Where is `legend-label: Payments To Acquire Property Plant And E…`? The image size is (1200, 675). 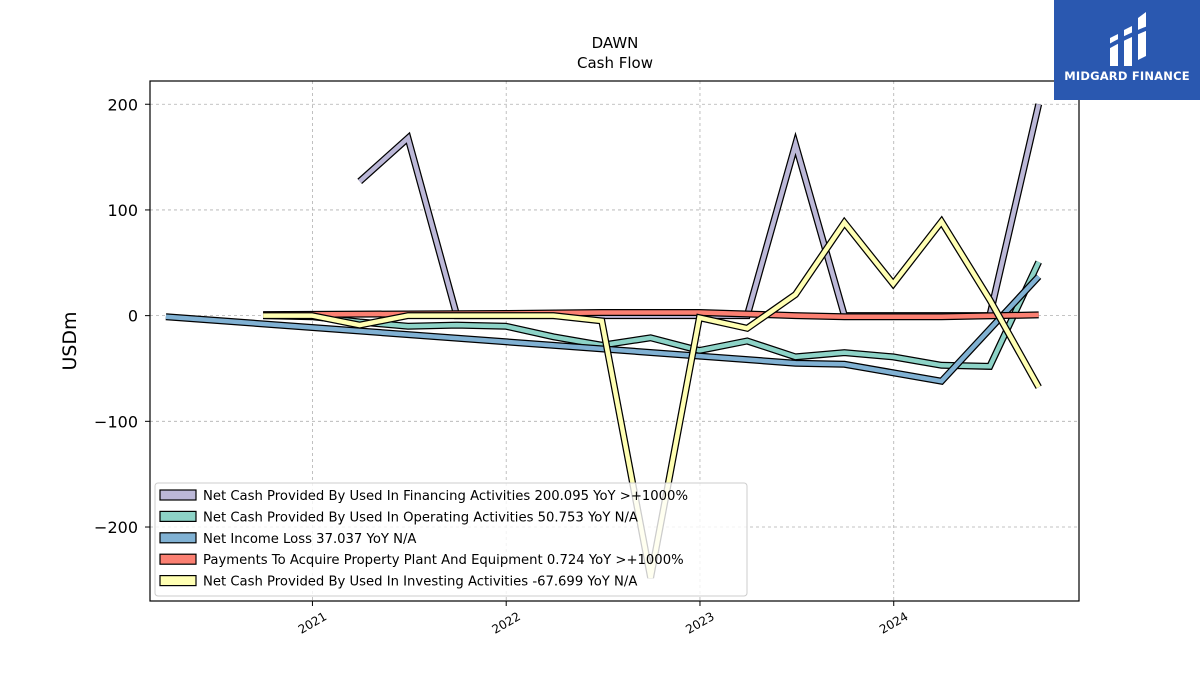 legend-label: Payments To Acquire Property Plant And E… is located at coordinates (443, 560).